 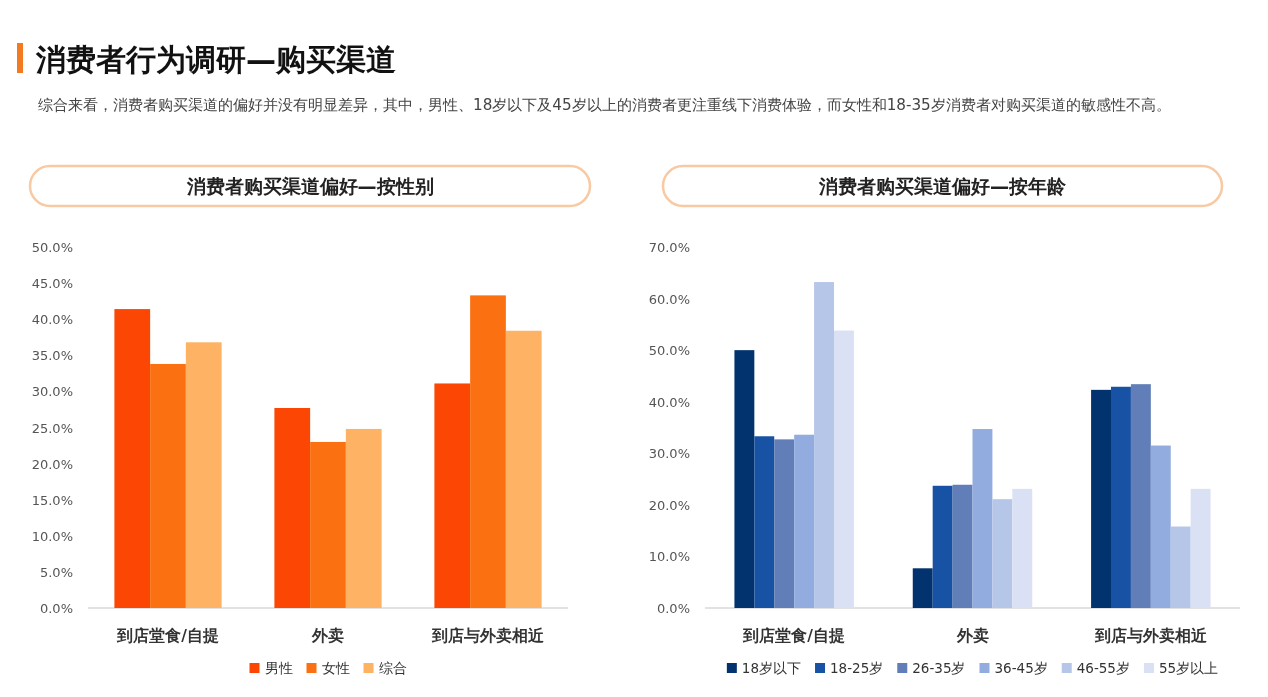 What do you see at coordinates (392, 668) in the screenshot?
I see `legend-label: 综合` at bounding box center [392, 668].